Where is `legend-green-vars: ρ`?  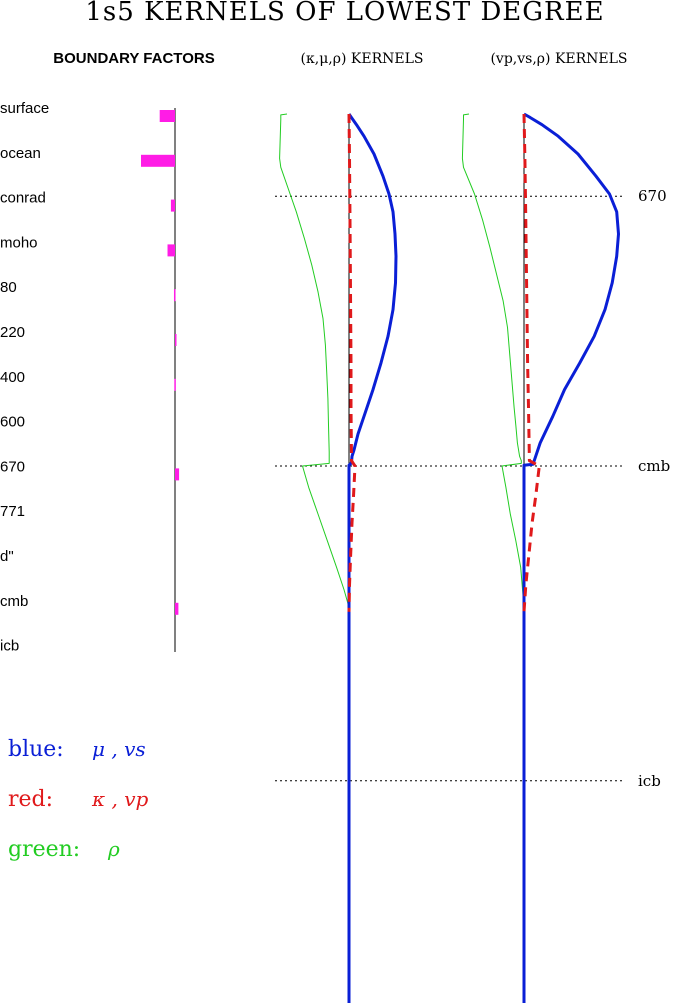
legend-green-vars: ρ is located at coordinates (113, 849).